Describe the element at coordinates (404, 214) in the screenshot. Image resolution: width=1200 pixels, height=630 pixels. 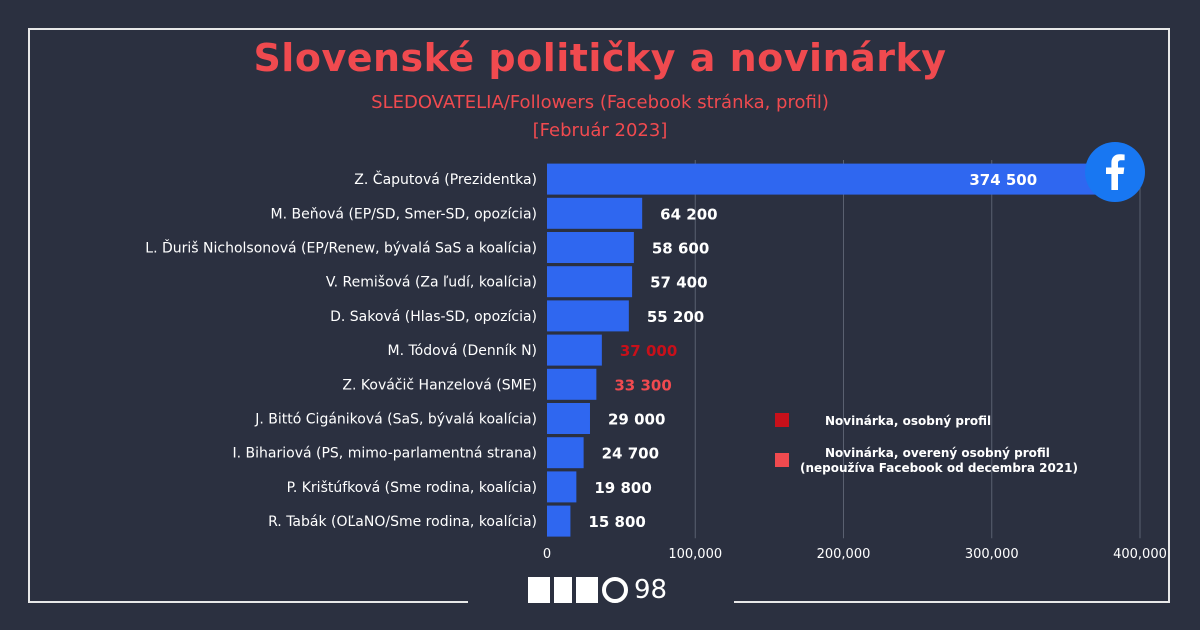
I see `category-label: M. Beňová (EP/SD, Smer-SD, opozícia)` at that location.